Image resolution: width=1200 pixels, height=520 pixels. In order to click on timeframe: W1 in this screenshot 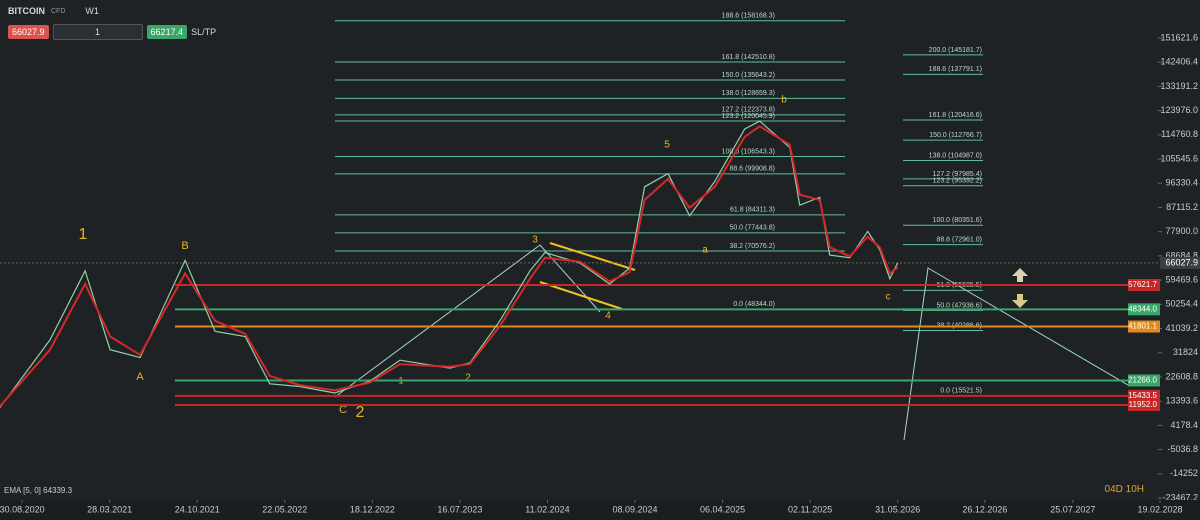, I will do `click(92, 11)`.